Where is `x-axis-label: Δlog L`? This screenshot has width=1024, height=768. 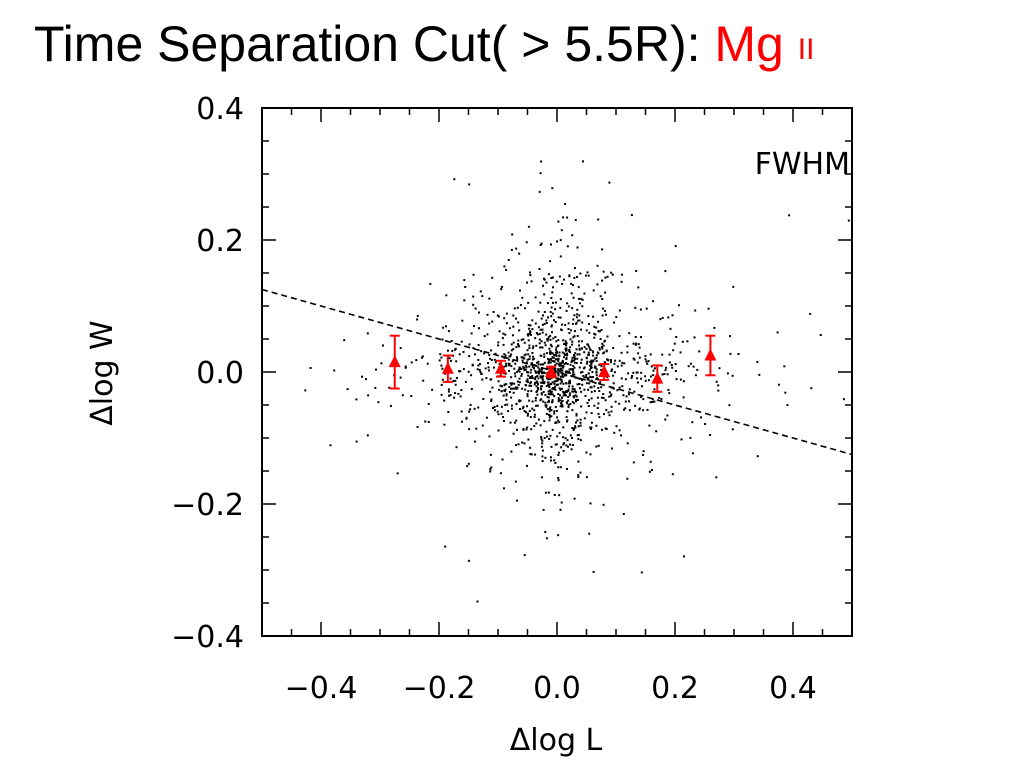
x-axis-label: Δlog L is located at coordinates (556, 740).